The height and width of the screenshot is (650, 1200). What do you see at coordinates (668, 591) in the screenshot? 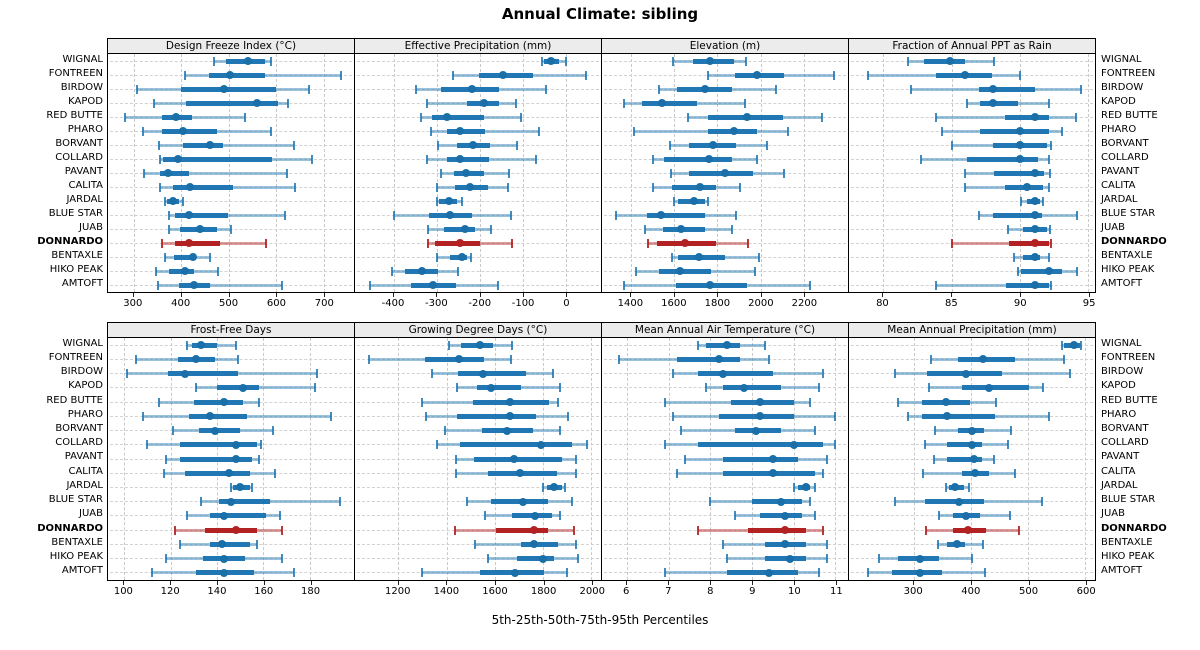
I see `x-tick-label: 7` at bounding box center [668, 591].